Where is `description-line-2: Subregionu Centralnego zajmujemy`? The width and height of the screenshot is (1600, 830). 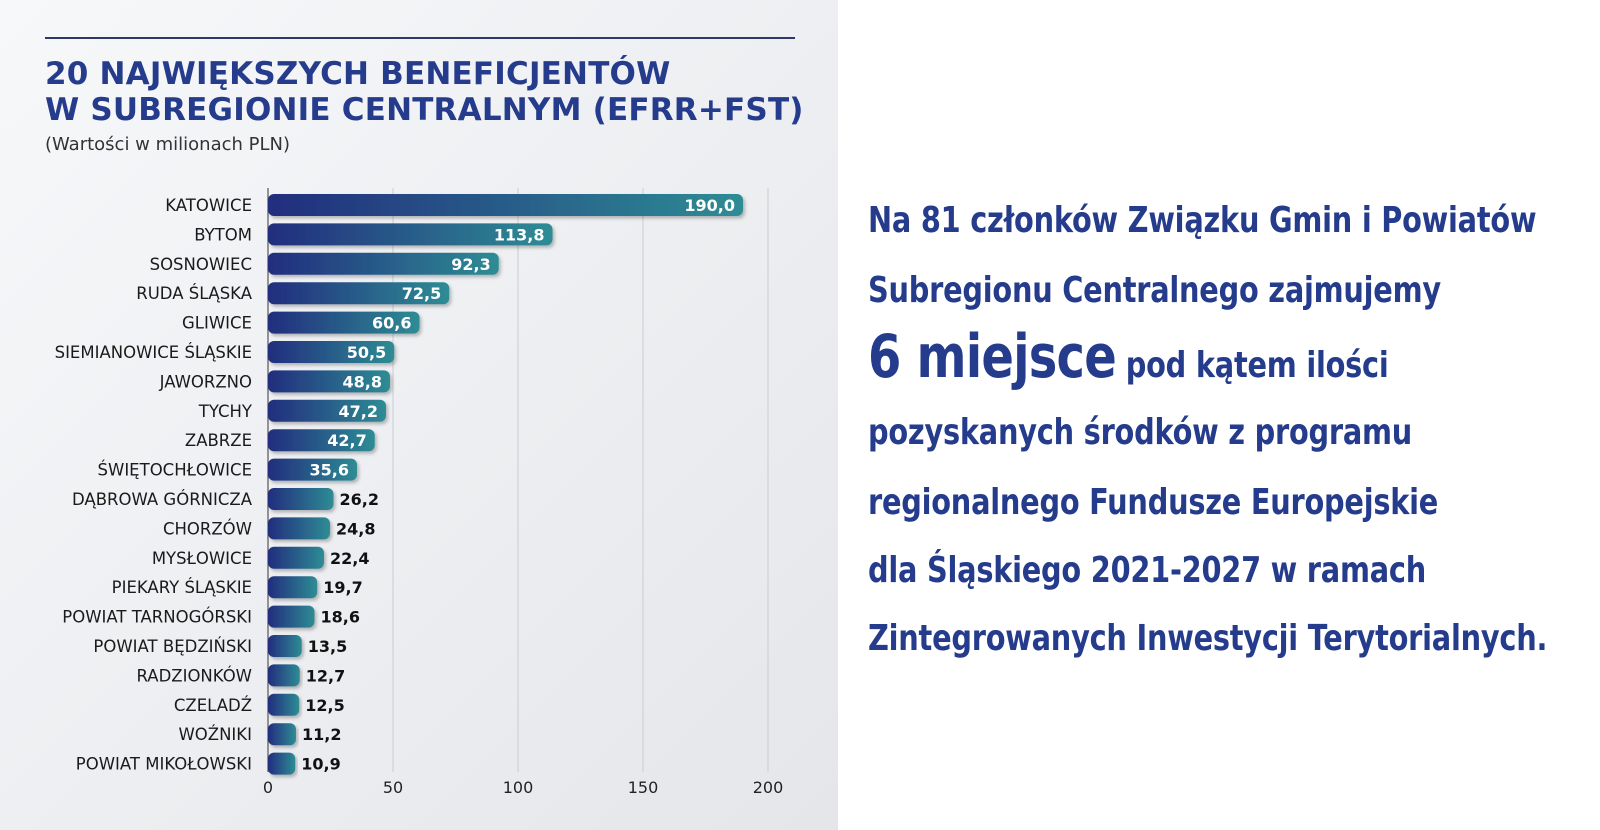 description-line-2: Subregionu Centralnego zajmujemy is located at coordinates (1154, 290).